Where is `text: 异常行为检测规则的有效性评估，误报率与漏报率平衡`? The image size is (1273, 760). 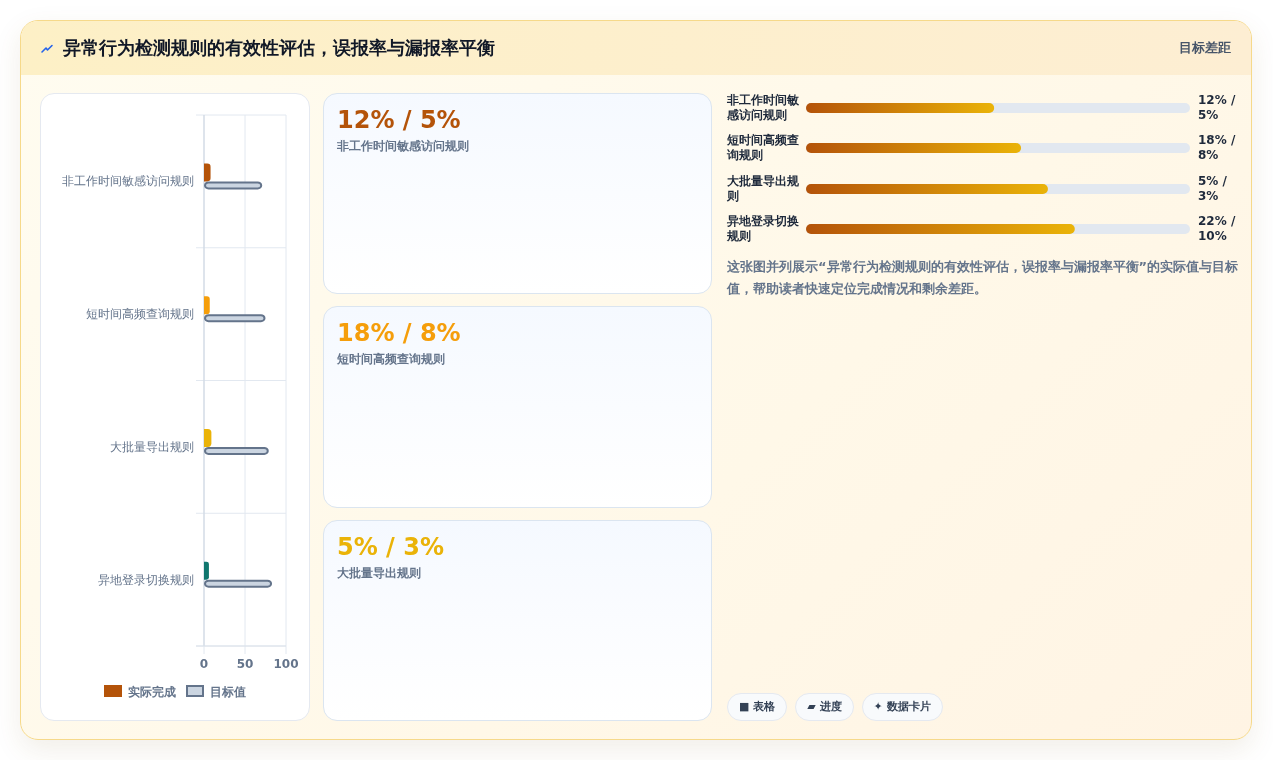 text: 异常行为检测规则的有效性评估，误报率与漏报率平衡 is located at coordinates (279, 48).